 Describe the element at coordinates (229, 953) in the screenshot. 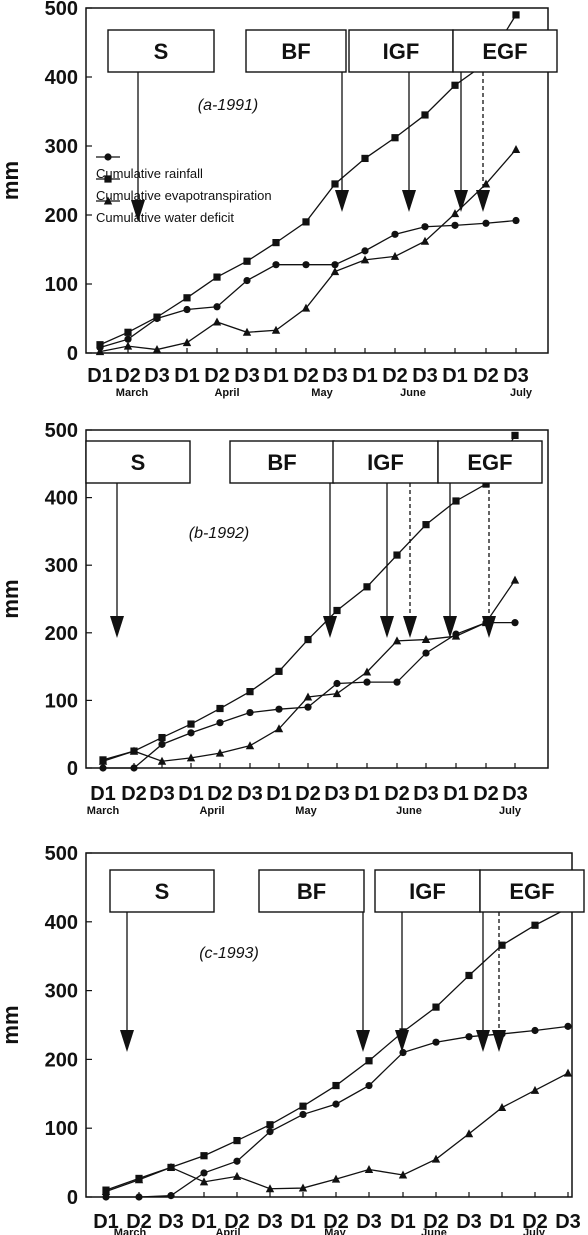

I see `panel-annotation: (c-1993)` at that location.